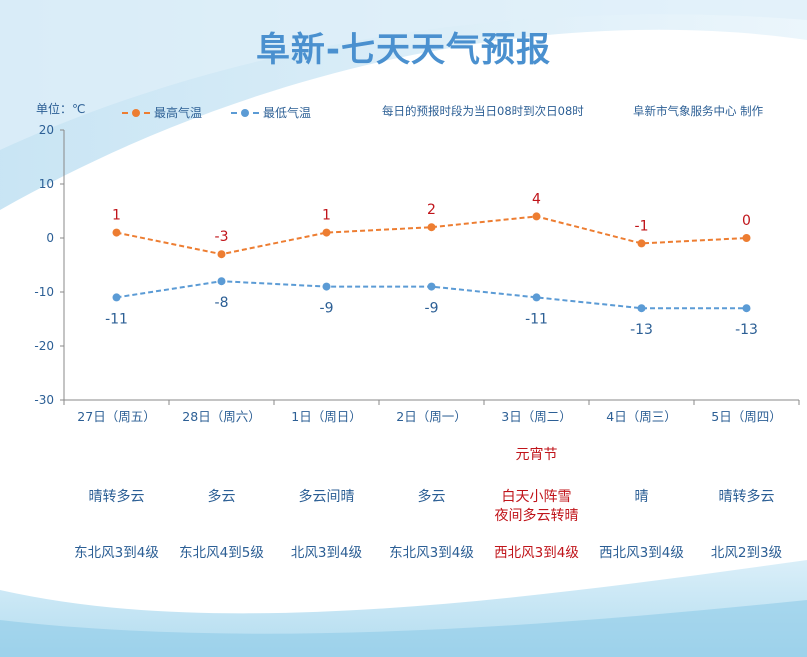 Image resolution: width=807 pixels, height=657 pixels. I want to click on y-tick-label: -30, so click(44, 400).